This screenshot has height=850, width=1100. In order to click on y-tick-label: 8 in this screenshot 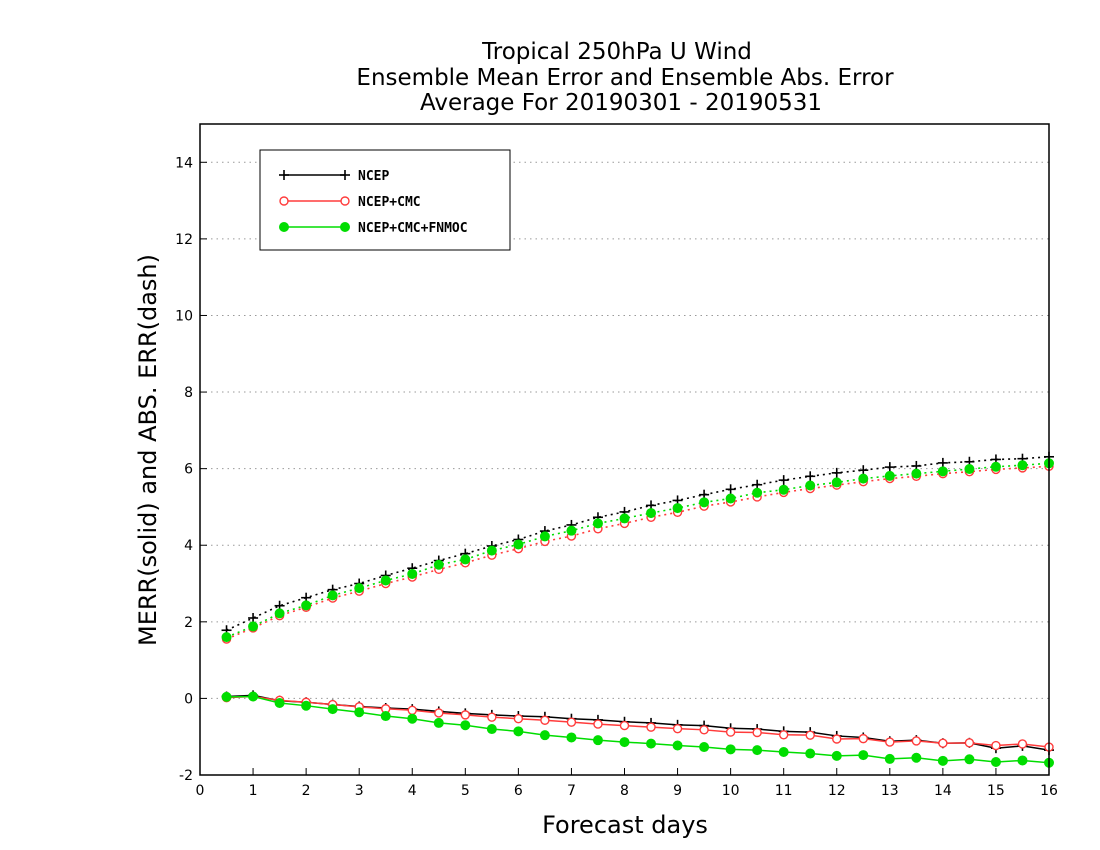, I will do `click(188, 393)`.